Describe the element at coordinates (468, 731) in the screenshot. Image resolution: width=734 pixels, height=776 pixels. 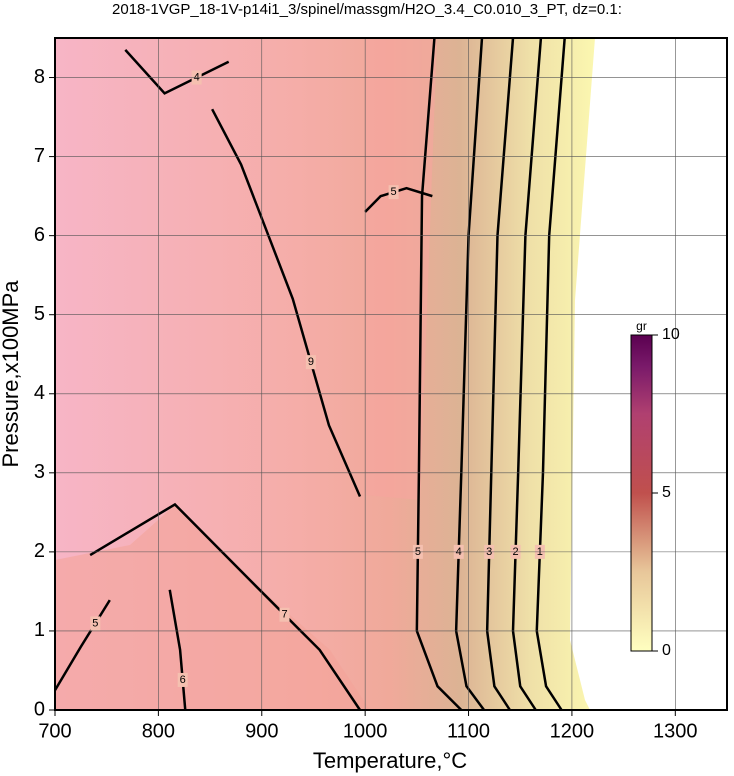
I see `x-tick-label: 1100` at that location.